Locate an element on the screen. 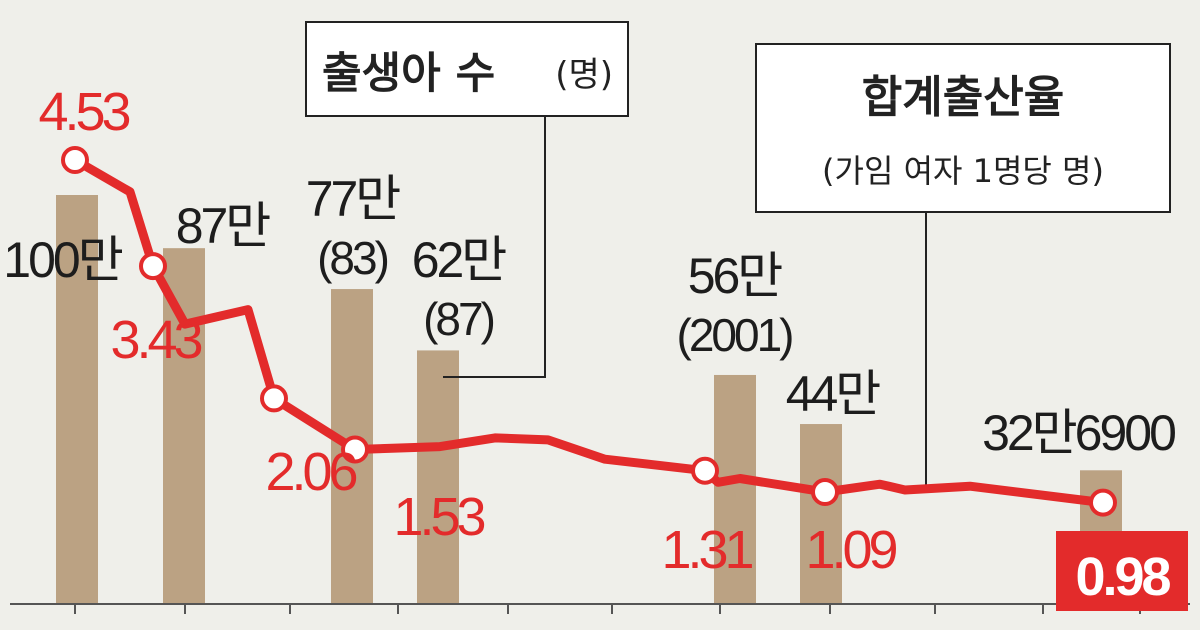 The height and width of the screenshot is (630, 1200). legend-tfr-title: 합계출산율 is located at coordinates (963, 97).